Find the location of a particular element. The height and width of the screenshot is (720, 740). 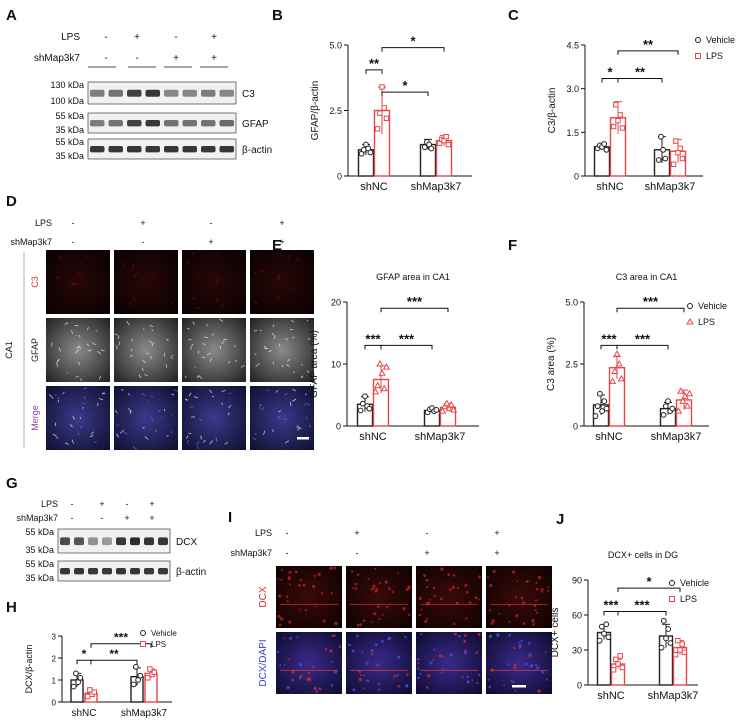

condition-label: LPS is located at coordinates (70, 37).